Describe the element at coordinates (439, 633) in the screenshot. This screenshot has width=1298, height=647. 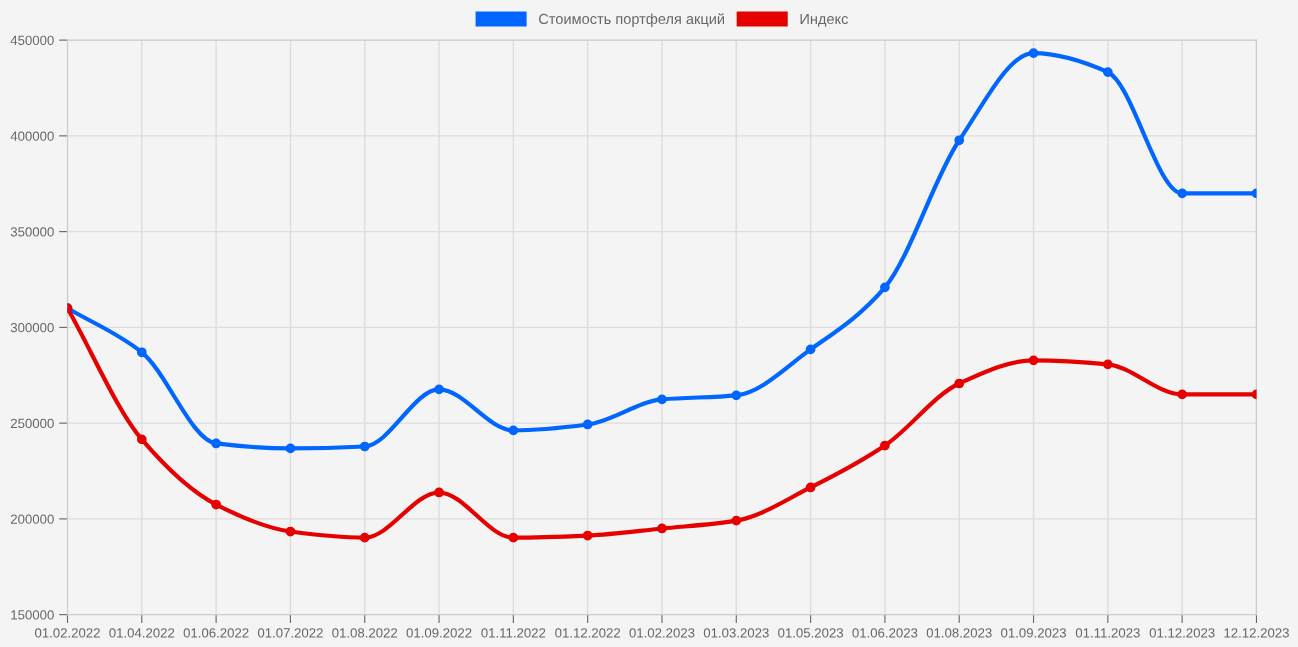
I see `x-tick-label: 01.09.2022` at that location.